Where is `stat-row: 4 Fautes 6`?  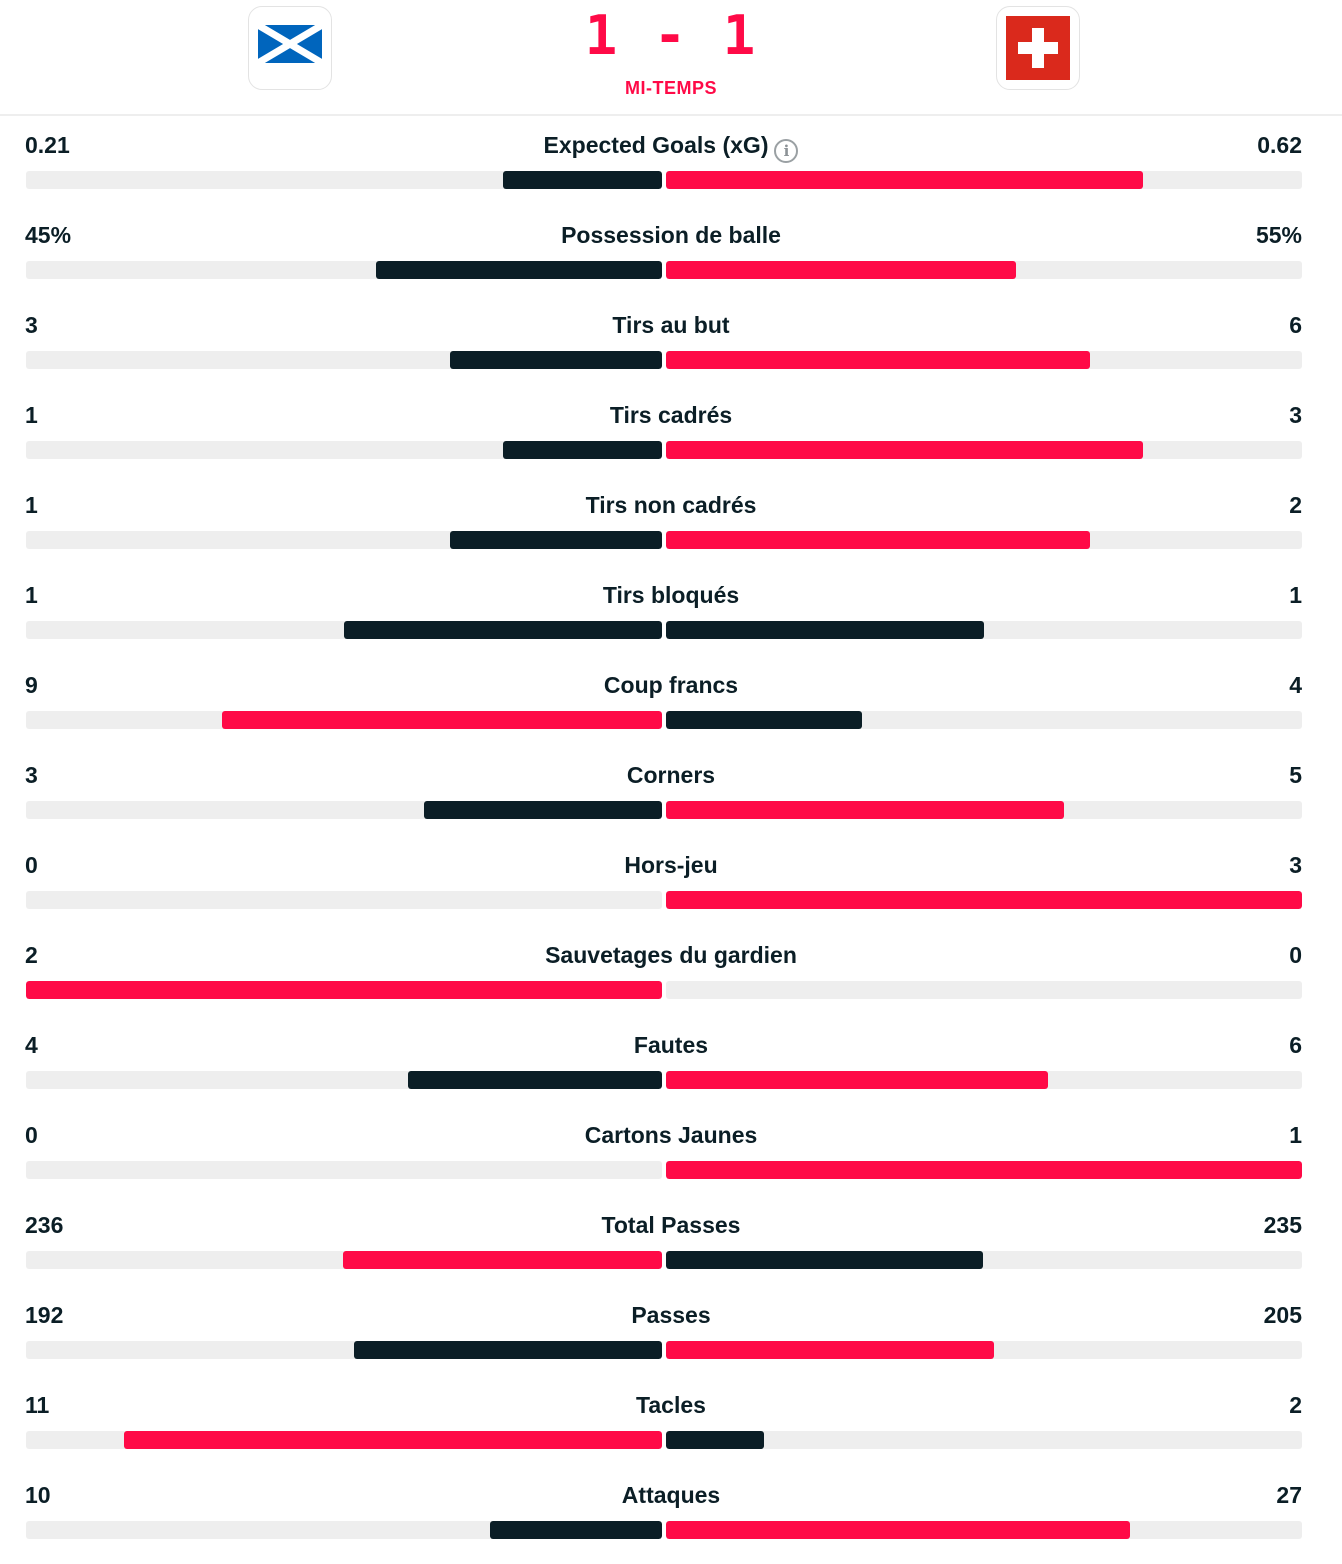
stat-row: 4 Fautes 6 is located at coordinates (671, 1069).